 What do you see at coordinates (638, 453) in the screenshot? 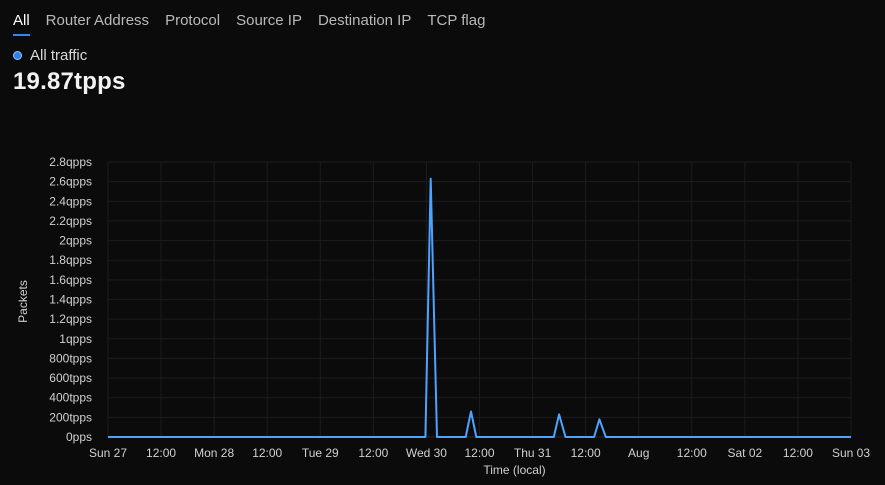
I see `x-tick-label: Aug` at bounding box center [638, 453].